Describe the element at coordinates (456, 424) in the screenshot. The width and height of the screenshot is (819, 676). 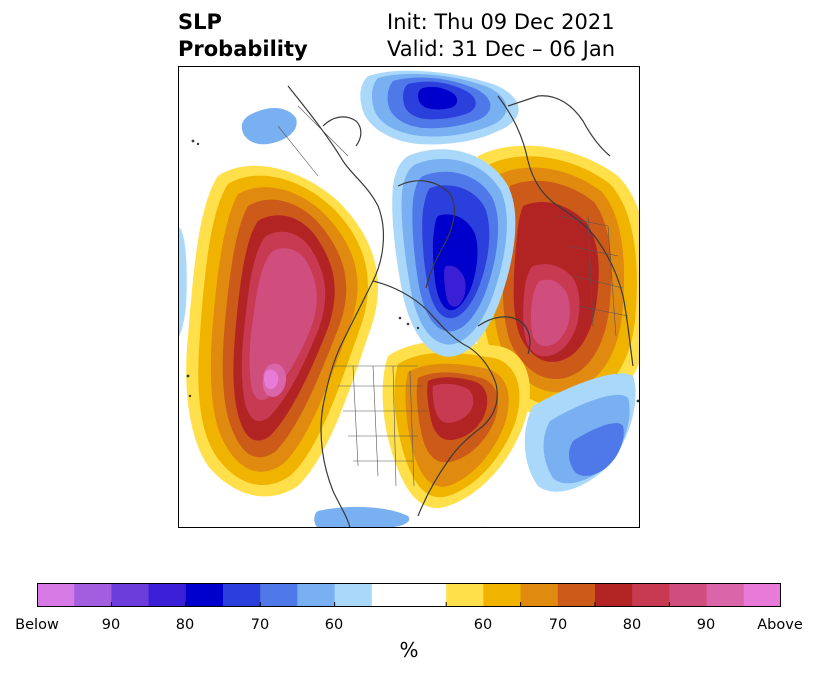
I see `atlantic-positive-anomaly` at that location.